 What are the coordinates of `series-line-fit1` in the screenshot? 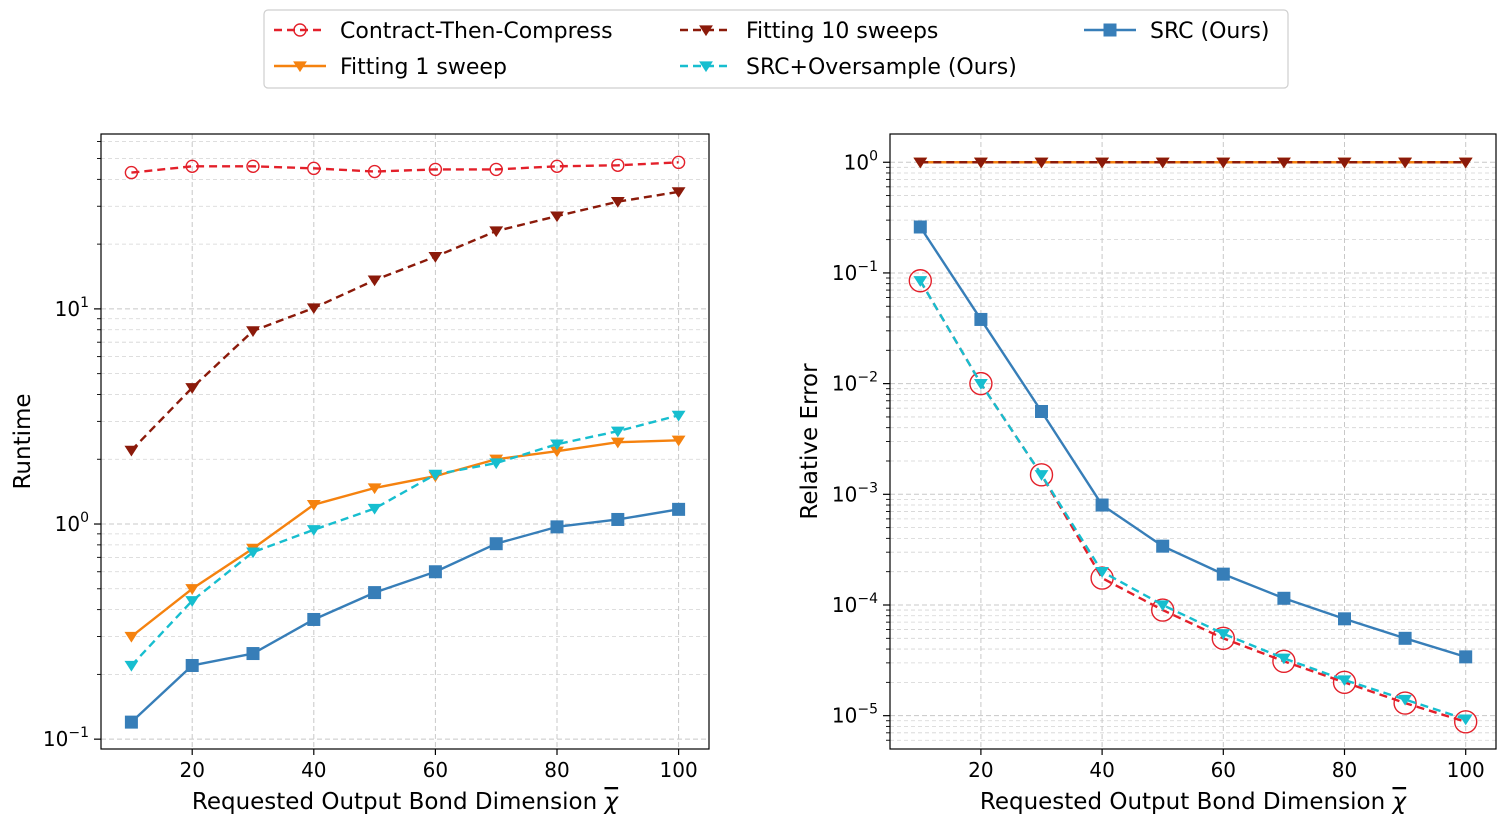 It's located at (404, 538).